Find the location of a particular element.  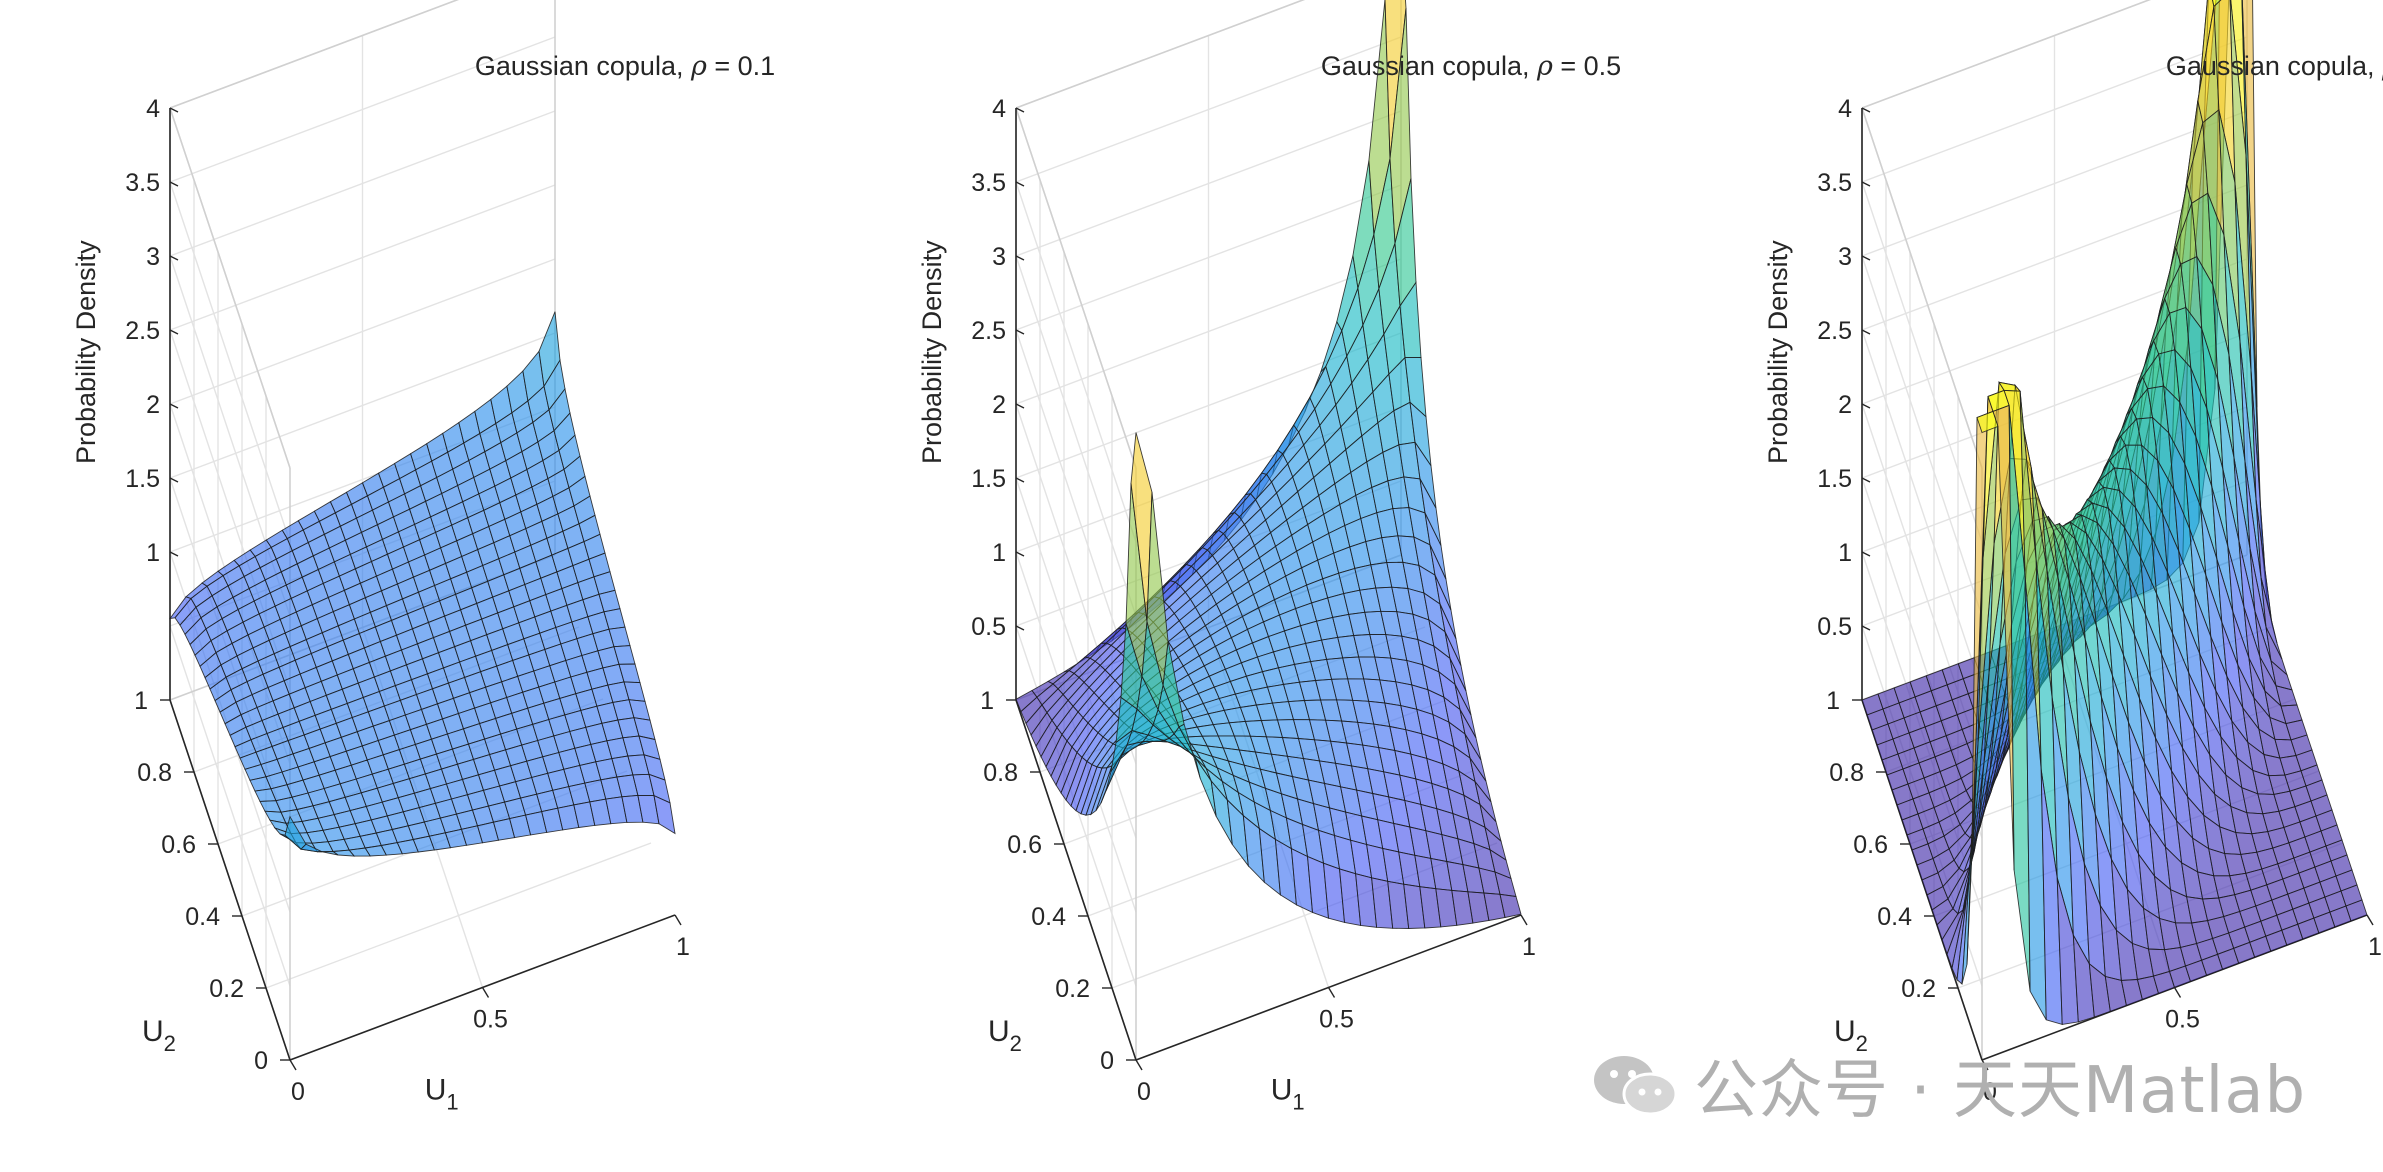

watermark: 公众号 · 天天Matlab is located at coordinates (1948, 1085).